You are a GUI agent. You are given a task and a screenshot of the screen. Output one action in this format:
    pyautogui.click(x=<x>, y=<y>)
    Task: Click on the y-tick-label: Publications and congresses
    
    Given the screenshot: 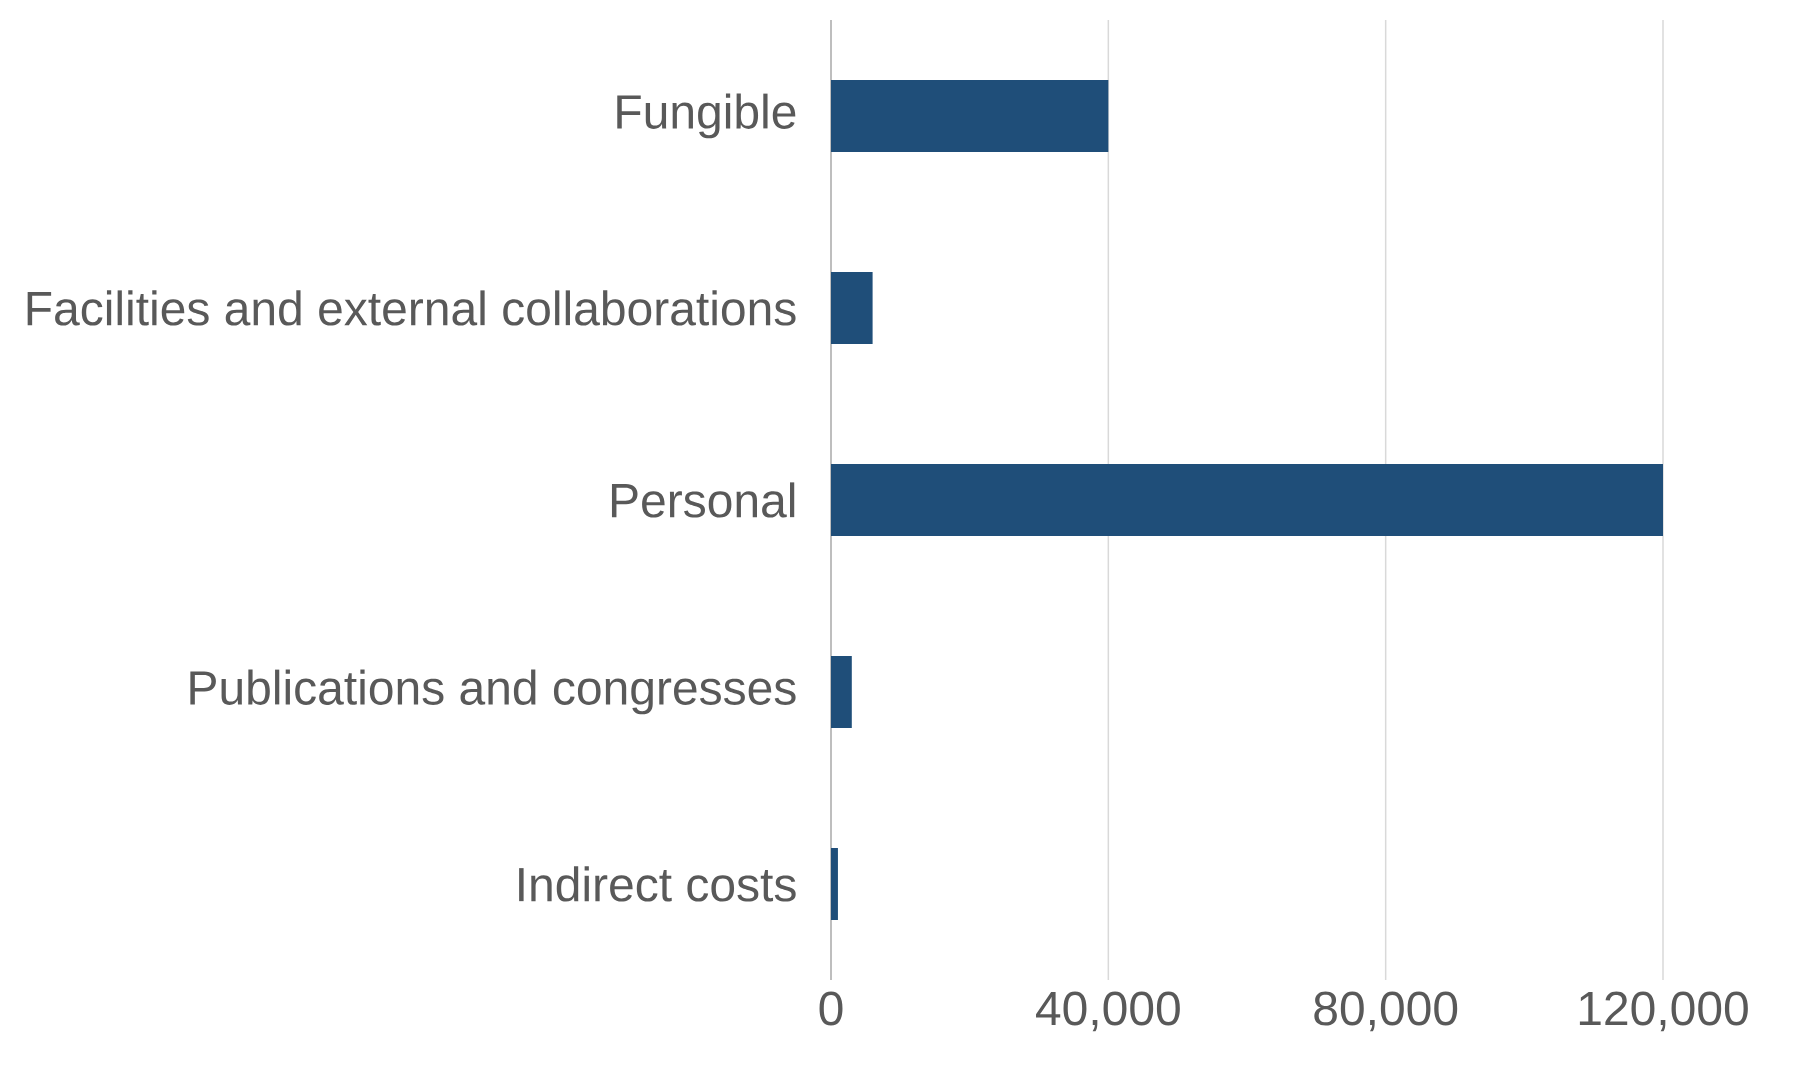 What is the action you would take?
    pyautogui.click(x=493, y=692)
    